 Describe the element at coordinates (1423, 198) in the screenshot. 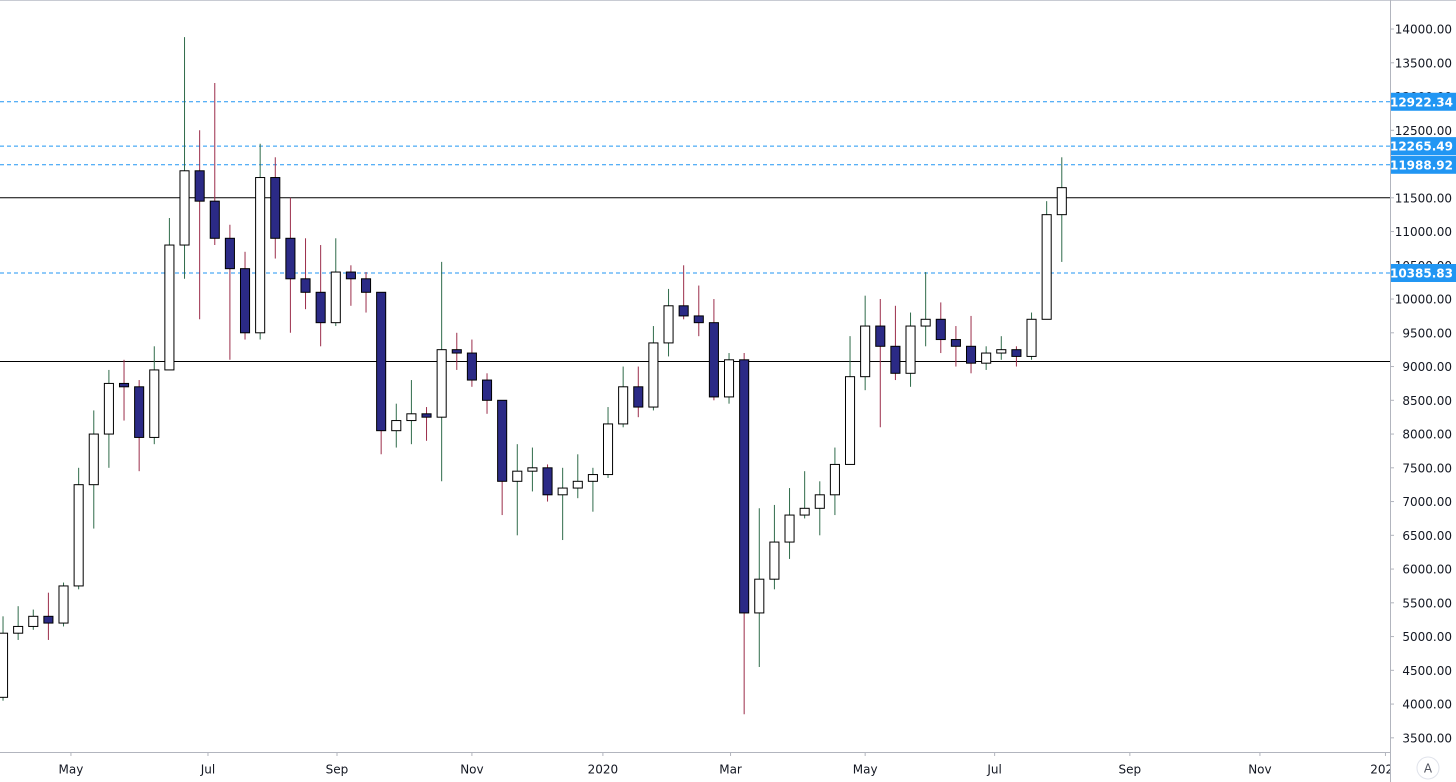

I see `y-tick-label: 11500.00` at that location.